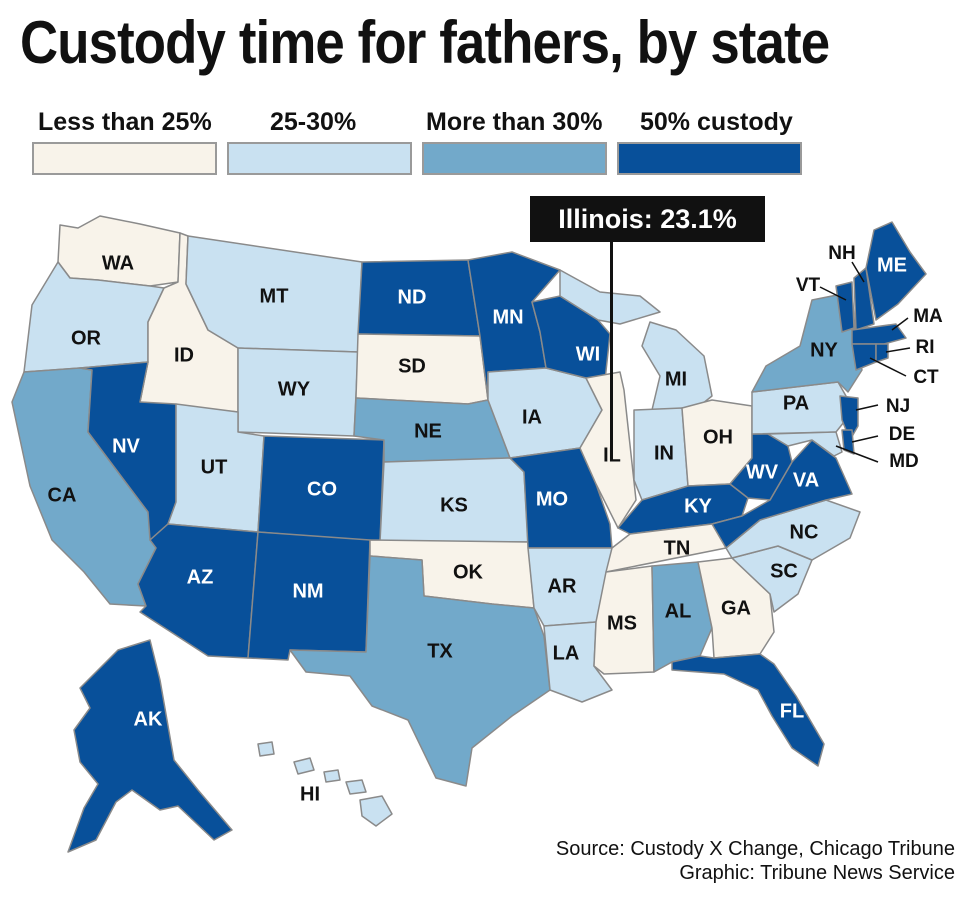  What do you see at coordinates (858, 272) in the screenshot?
I see `leader-NH` at bounding box center [858, 272].